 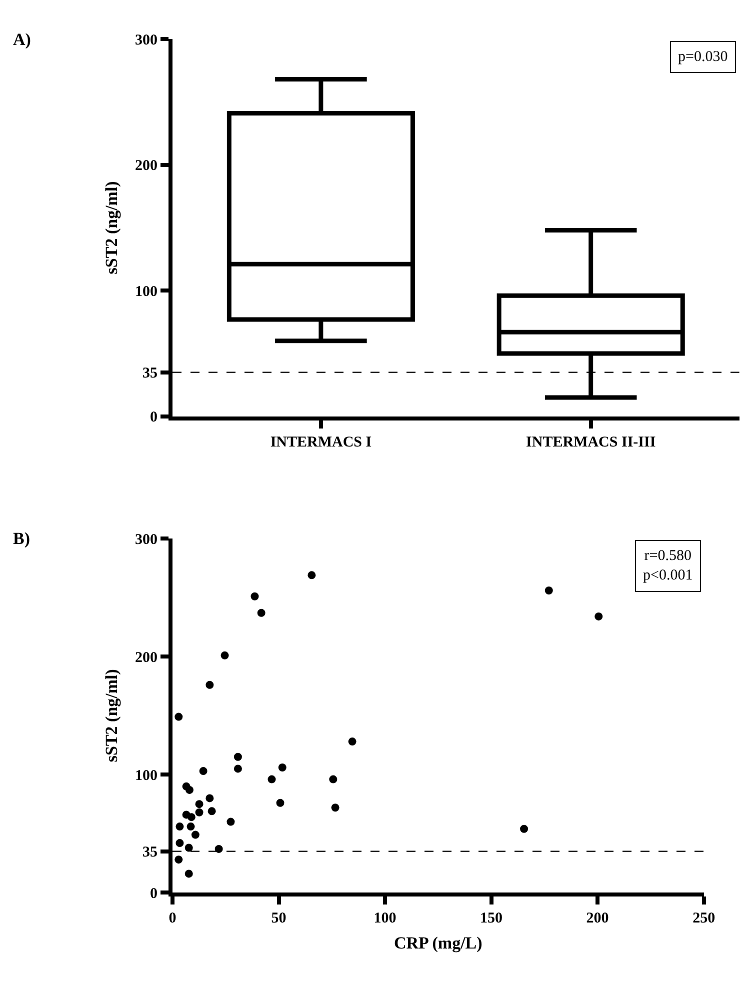 I want to click on annotation: p=0.030, so click(x=703, y=57).